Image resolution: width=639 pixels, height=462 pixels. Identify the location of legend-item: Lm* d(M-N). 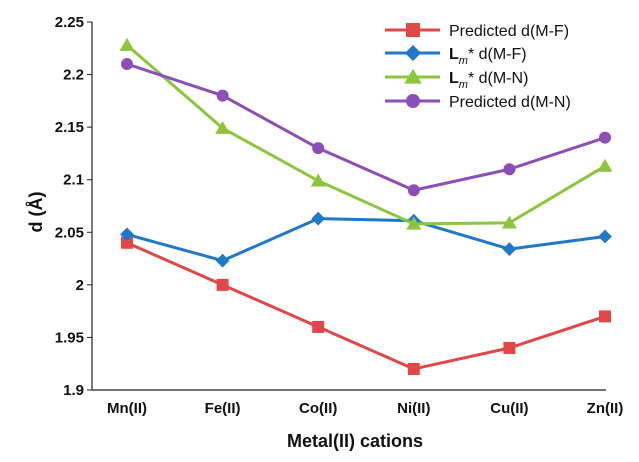
(456, 79).